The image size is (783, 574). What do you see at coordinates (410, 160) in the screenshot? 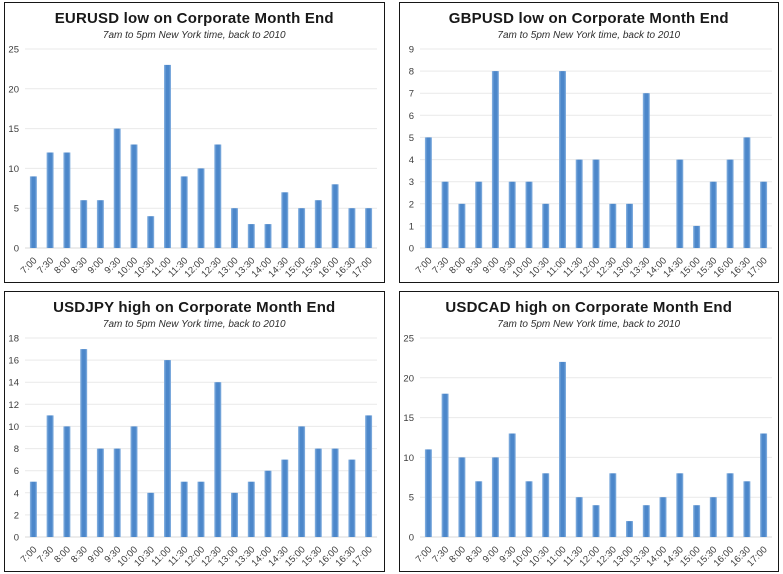
I see `y-tick-label: 4` at bounding box center [410, 160].